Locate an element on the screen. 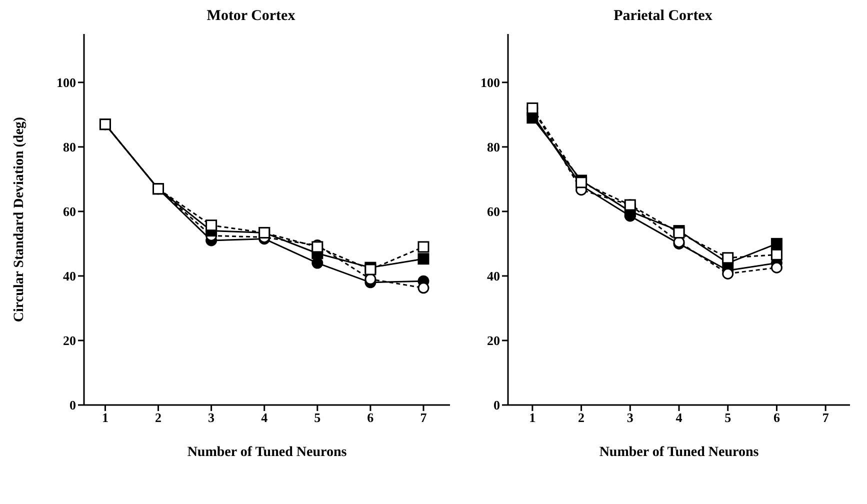 Image resolution: width=867 pixels, height=504 pixels. chart-title: Motor Cortex is located at coordinates (251, 17).